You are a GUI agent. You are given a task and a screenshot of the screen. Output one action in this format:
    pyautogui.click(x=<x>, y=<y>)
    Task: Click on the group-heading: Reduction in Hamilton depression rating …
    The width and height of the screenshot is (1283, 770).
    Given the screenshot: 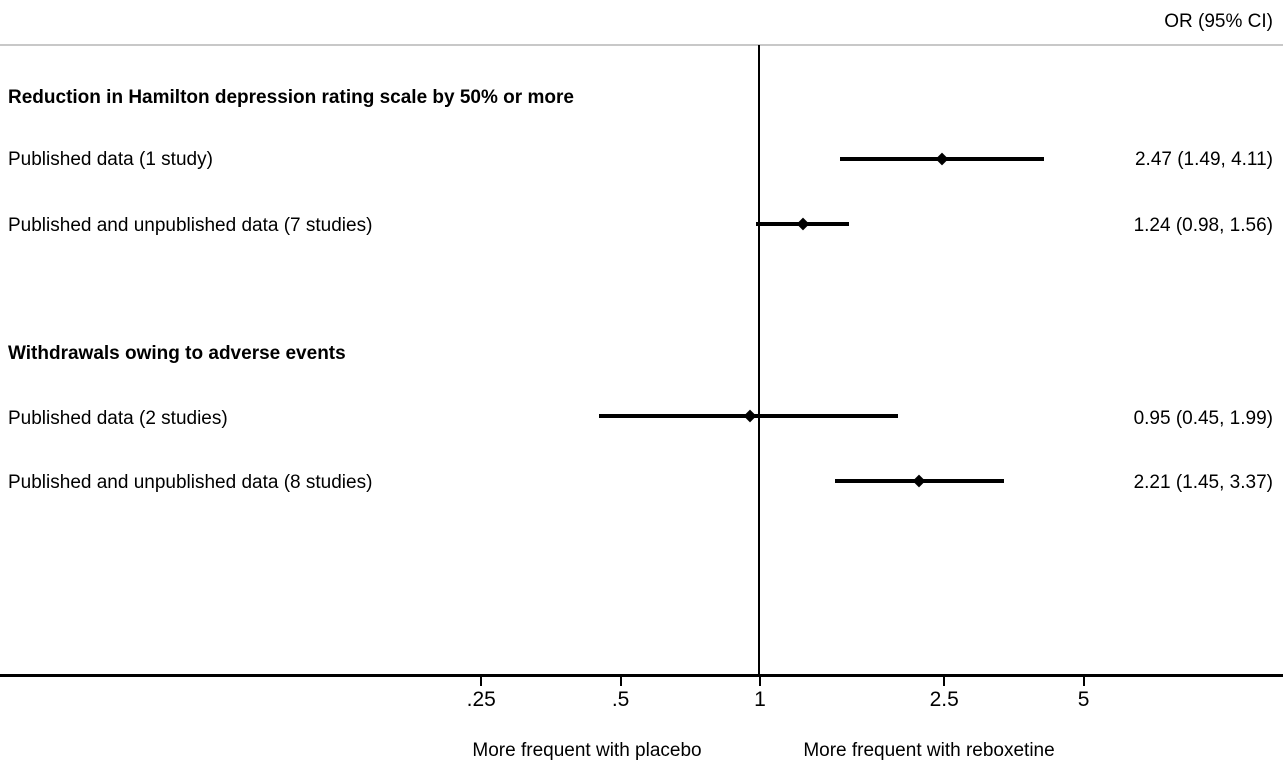 What is the action you would take?
    pyautogui.click(x=291, y=97)
    